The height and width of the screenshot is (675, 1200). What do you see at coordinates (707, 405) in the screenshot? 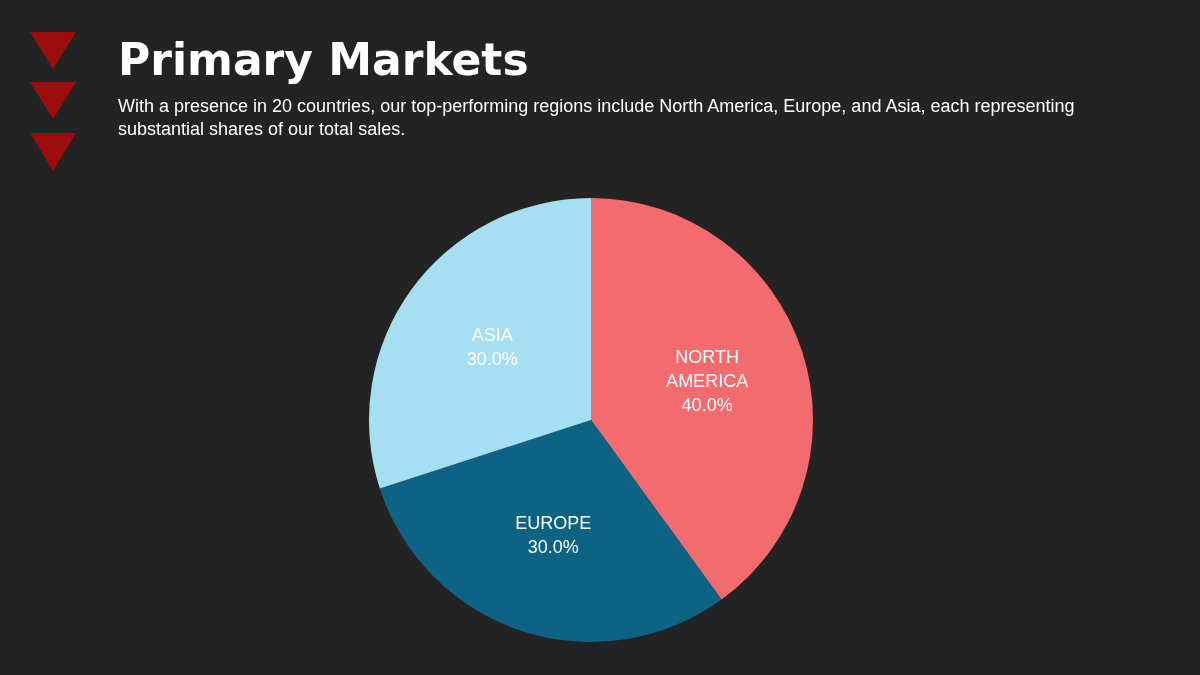
I see `data-label: 40.0%` at bounding box center [707, 405].